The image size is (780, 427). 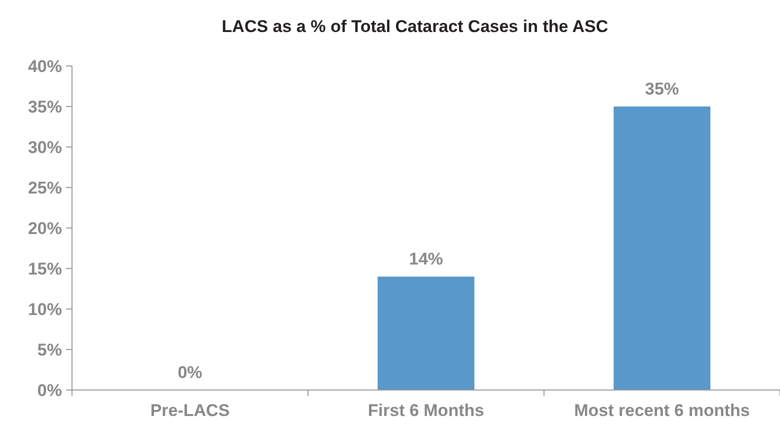 What do you see at coordinates (426, 259) in the screenshot?
I see `data-label: 14%` at bounding box center [426, 259].